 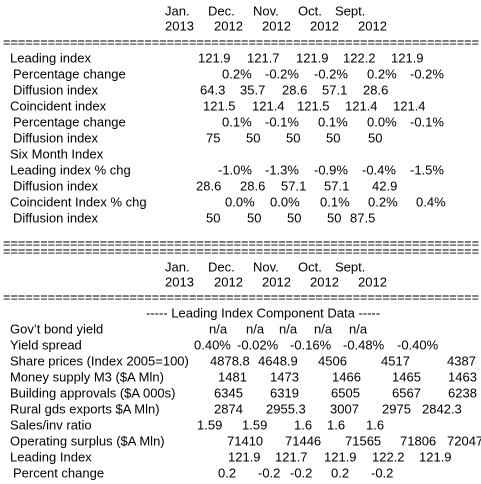 I want to click on row-label: Share prices (Index 2005=100), so click(x=99, y=360).